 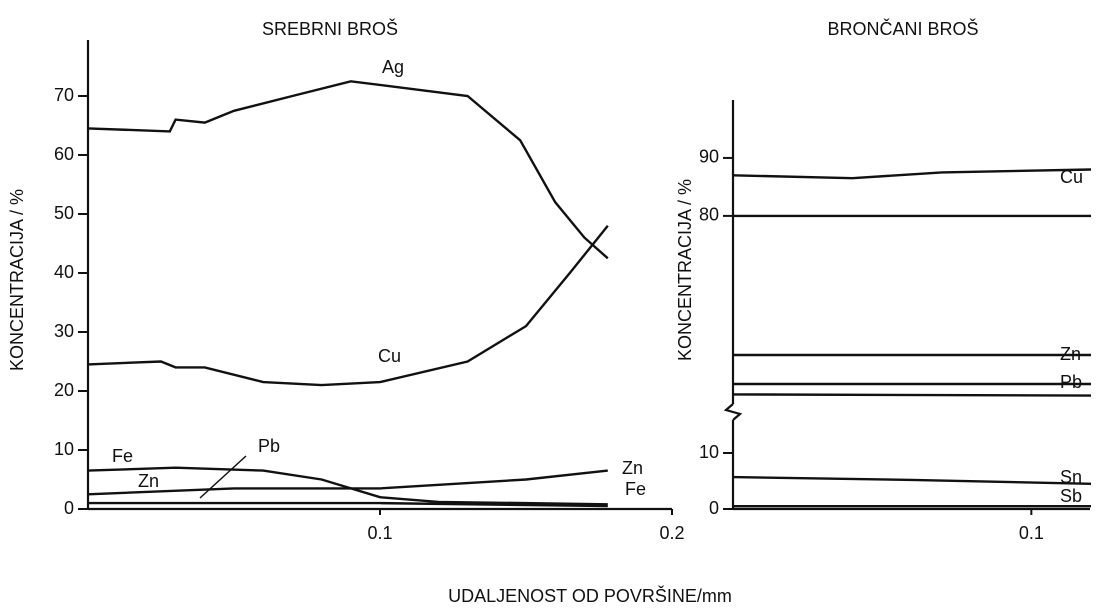 What do you see at coordinates (709, 215) in the screenshot?
I see `y-tick-label: 80` at bounding box center [709, 215].